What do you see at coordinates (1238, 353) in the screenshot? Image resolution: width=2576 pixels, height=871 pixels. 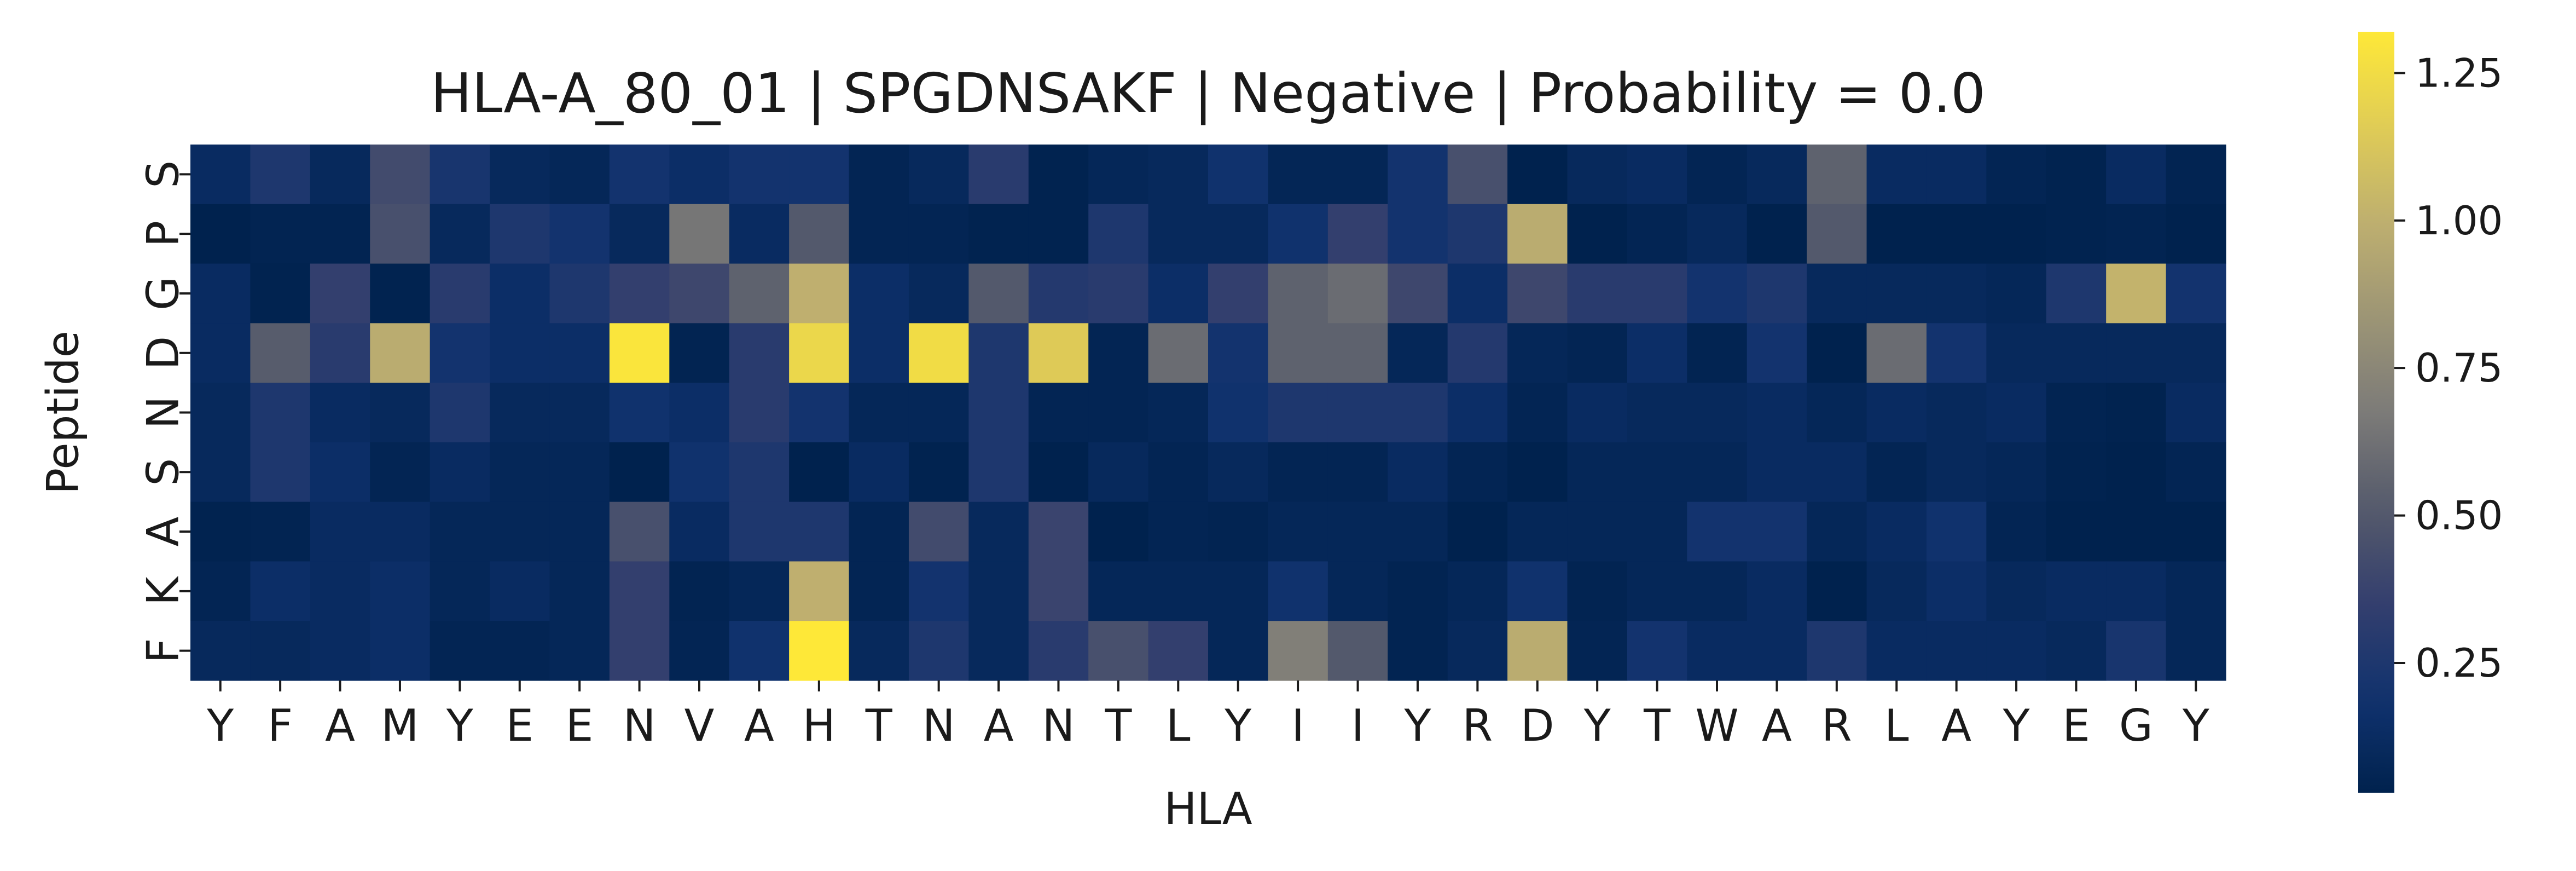 I see `heatmap-cell-D4-Y18` at bounding box center [1238, 353].